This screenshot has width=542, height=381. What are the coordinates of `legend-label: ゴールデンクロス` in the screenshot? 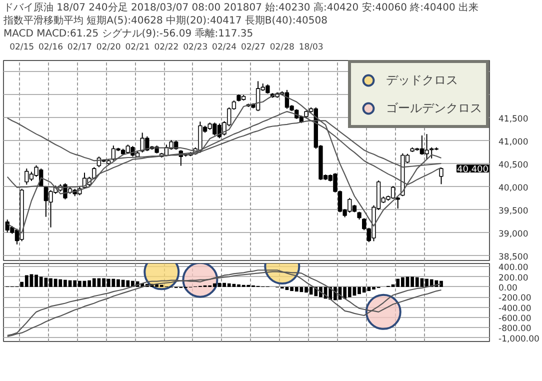 It's located at (434, 108).